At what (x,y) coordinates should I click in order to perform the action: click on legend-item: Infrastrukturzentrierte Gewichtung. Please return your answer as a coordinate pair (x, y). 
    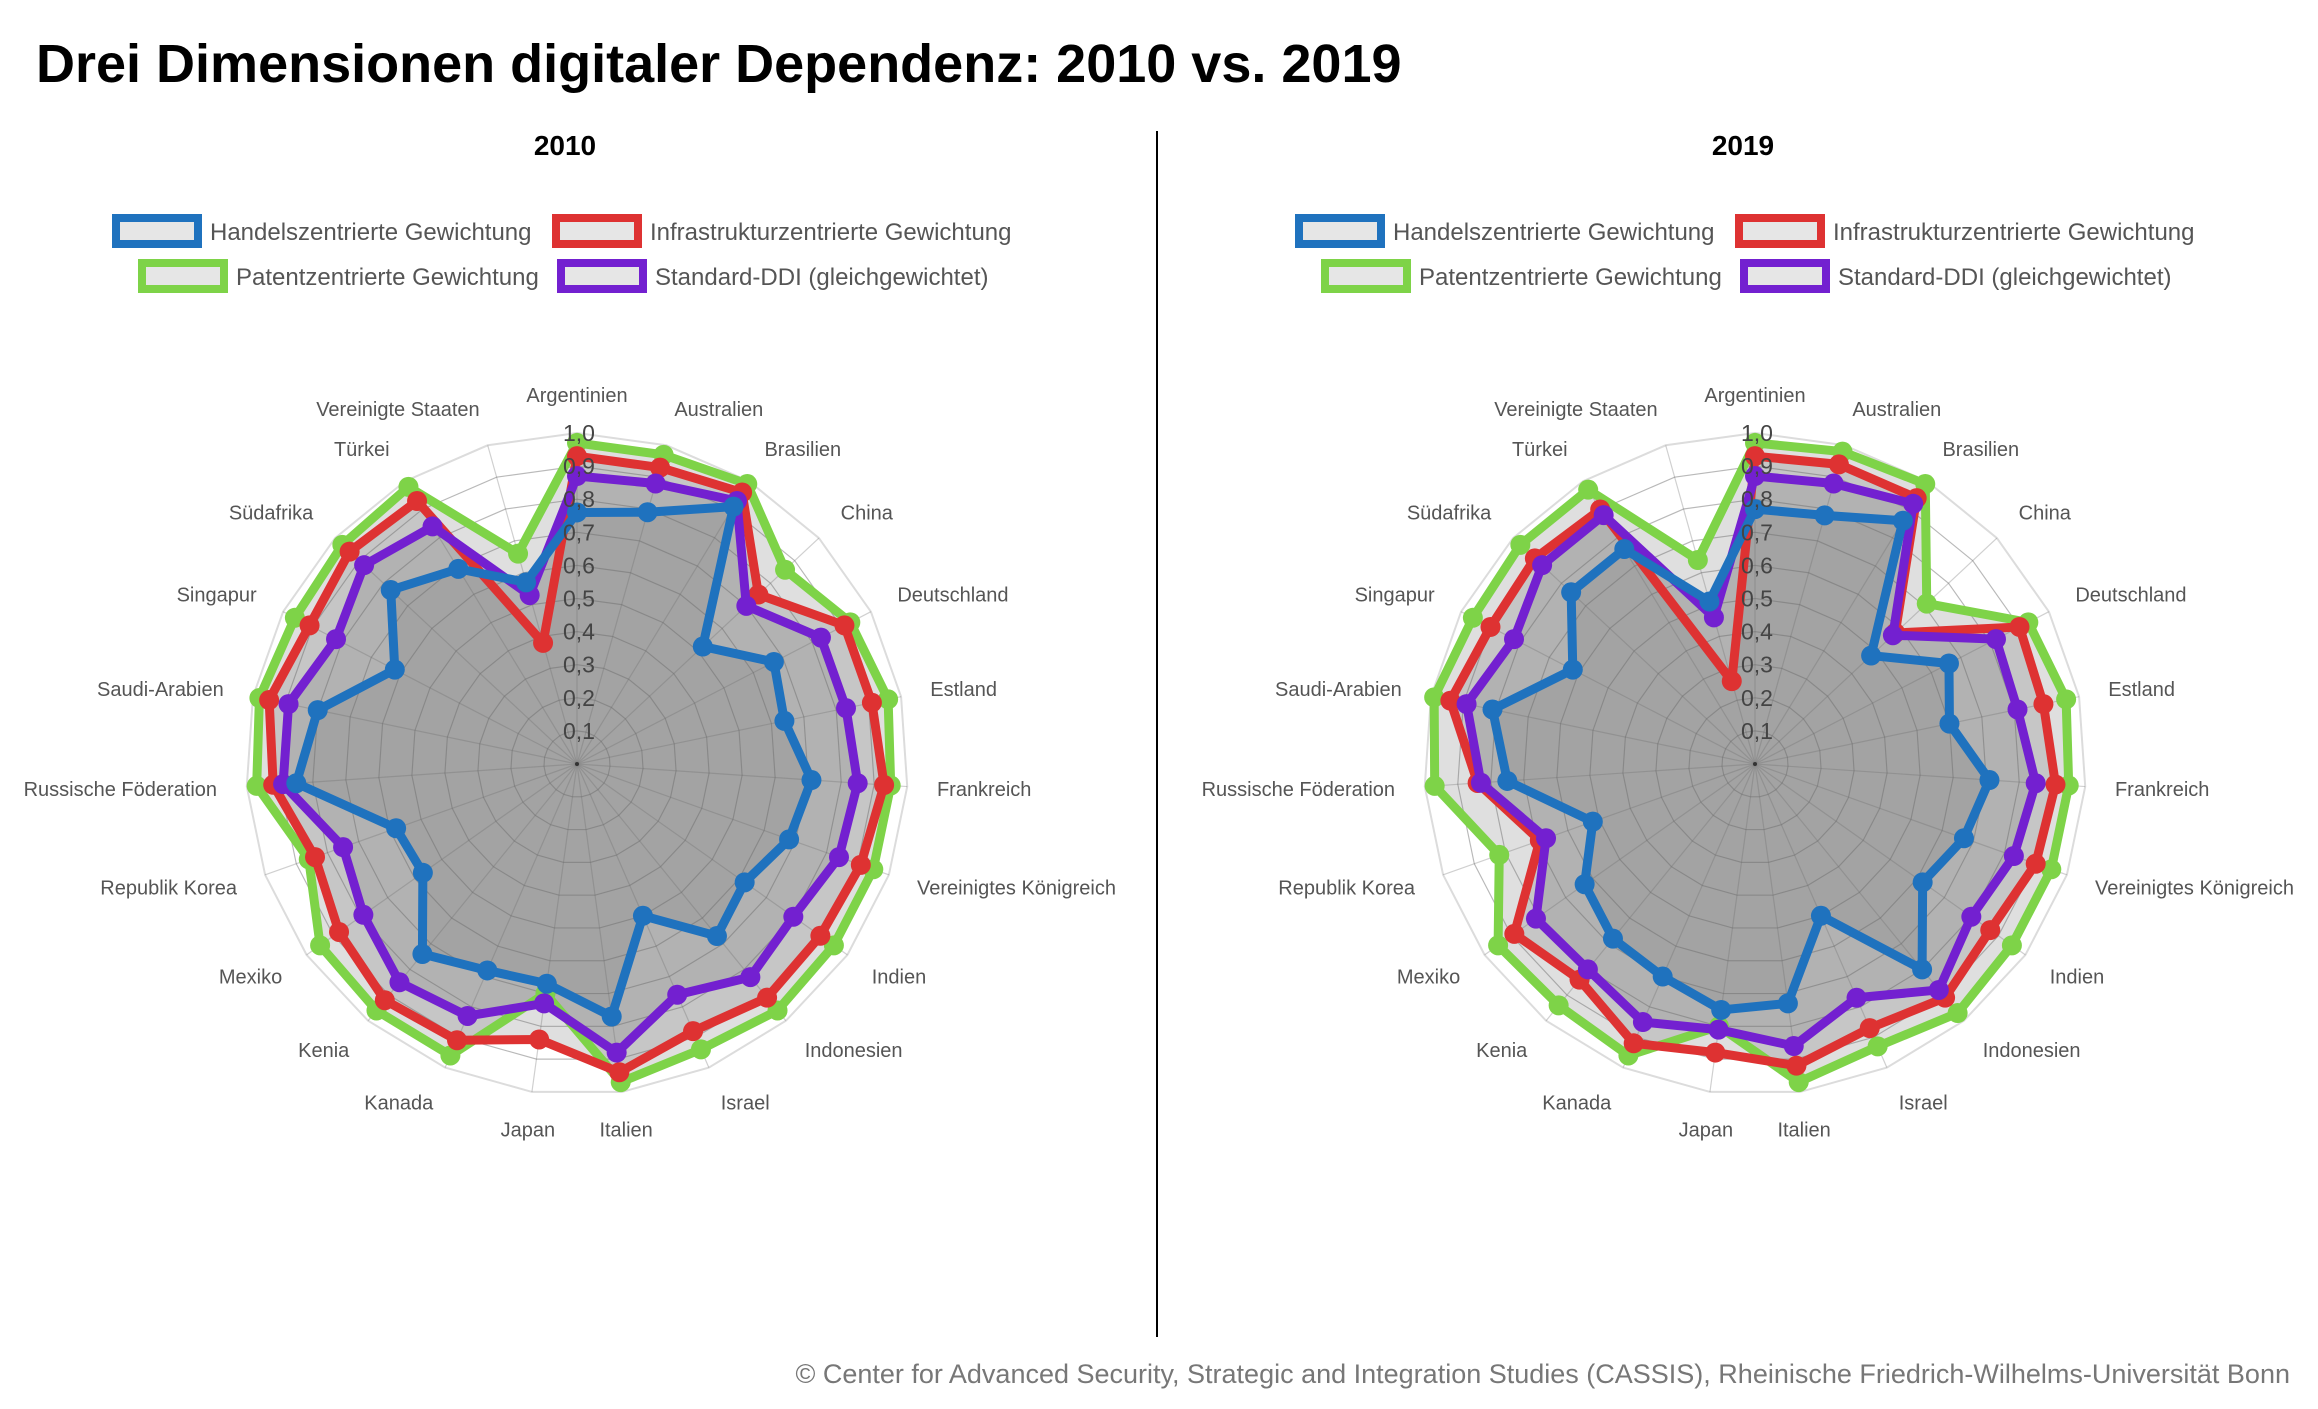
    Looking at the image, I should click on (782, 231).